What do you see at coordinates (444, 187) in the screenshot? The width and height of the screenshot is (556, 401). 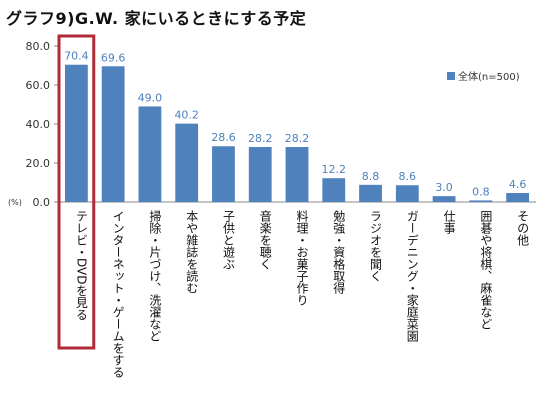 I see `data-label: 3.0` at bounding box center [444, 187].